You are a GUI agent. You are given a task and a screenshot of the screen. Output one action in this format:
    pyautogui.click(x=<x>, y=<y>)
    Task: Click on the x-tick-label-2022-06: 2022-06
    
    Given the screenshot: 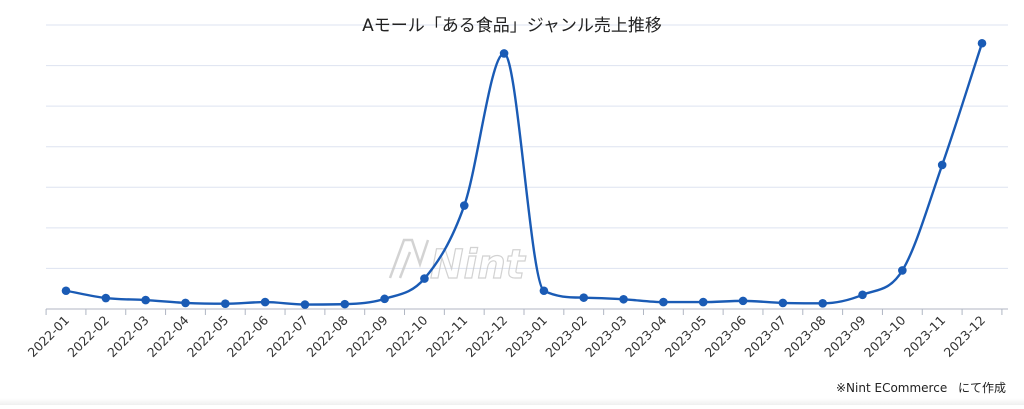 What is the action you would take?
    pyautogui.click(x=248, y=336)
    